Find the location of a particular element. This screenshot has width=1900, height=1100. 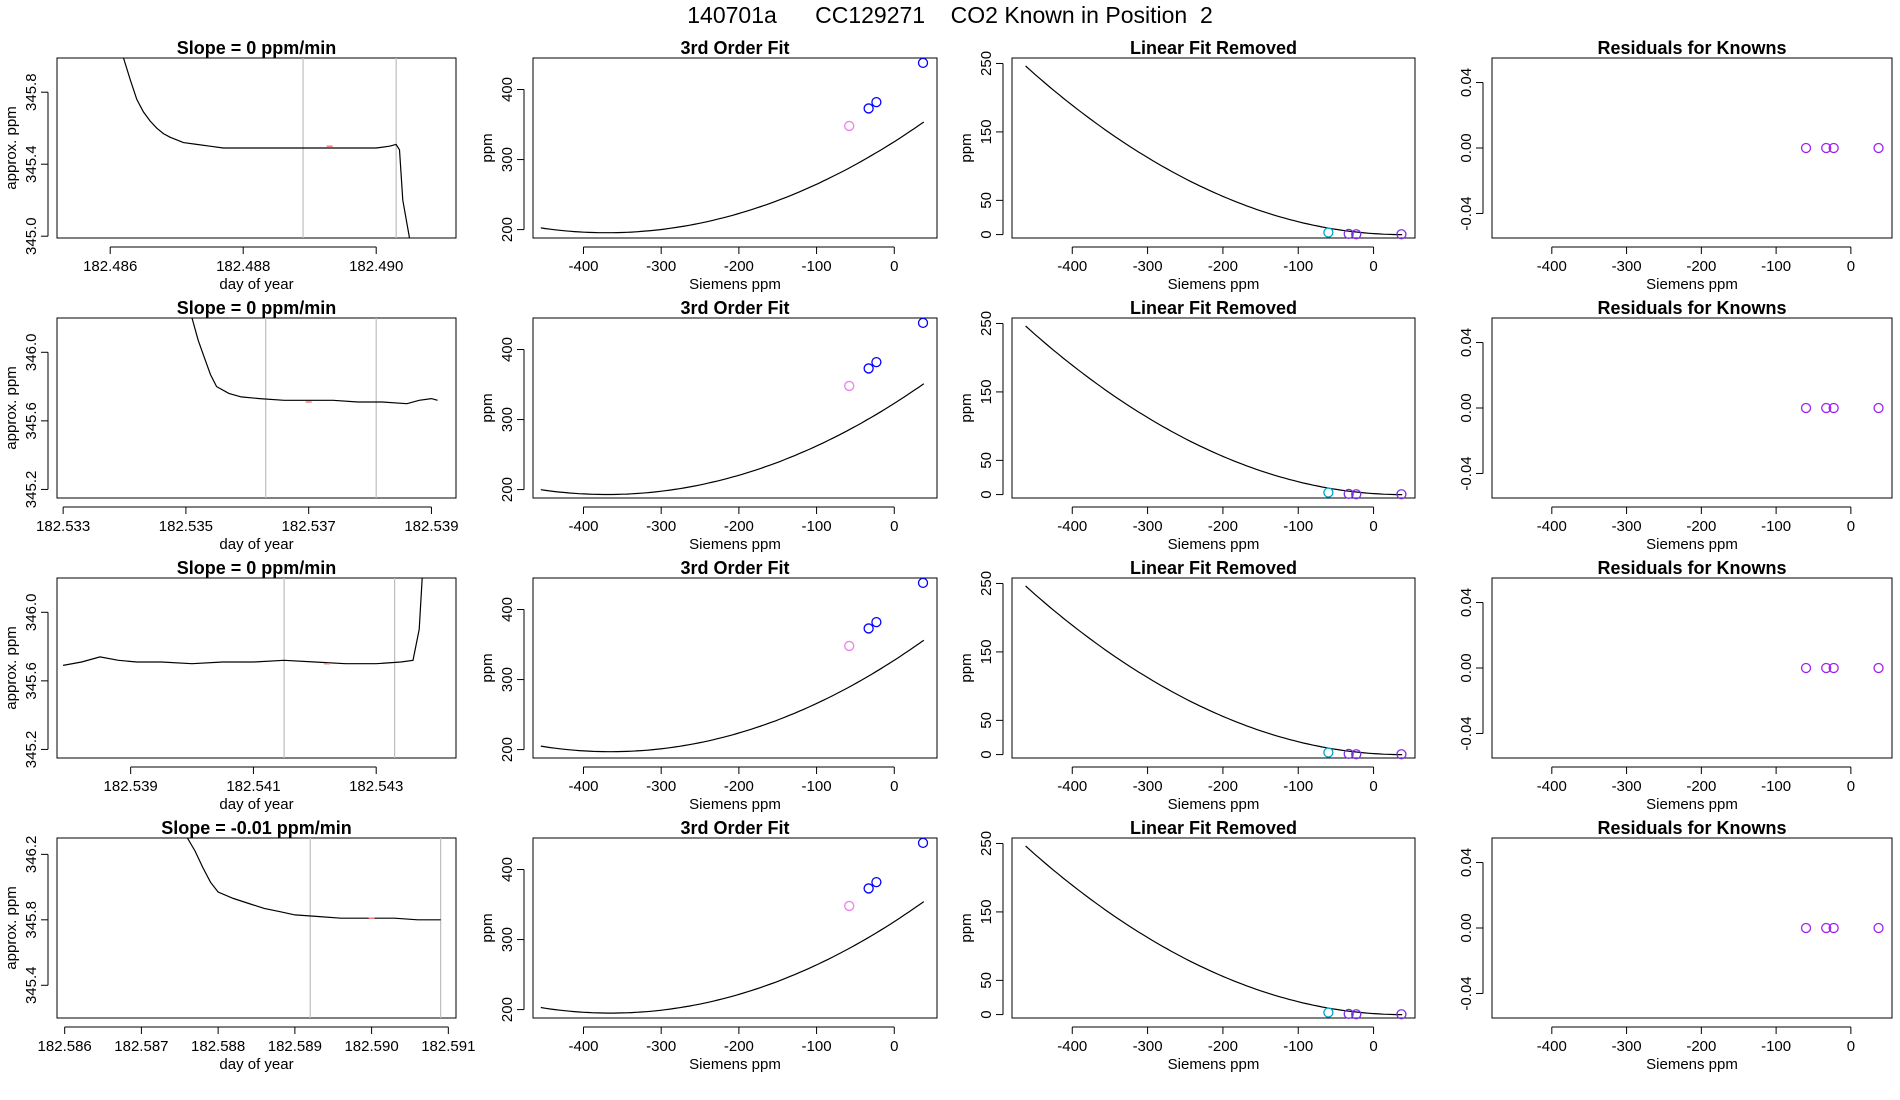

panel-title: Slope = 0 ppm/min is located at coordinates (257, 48).